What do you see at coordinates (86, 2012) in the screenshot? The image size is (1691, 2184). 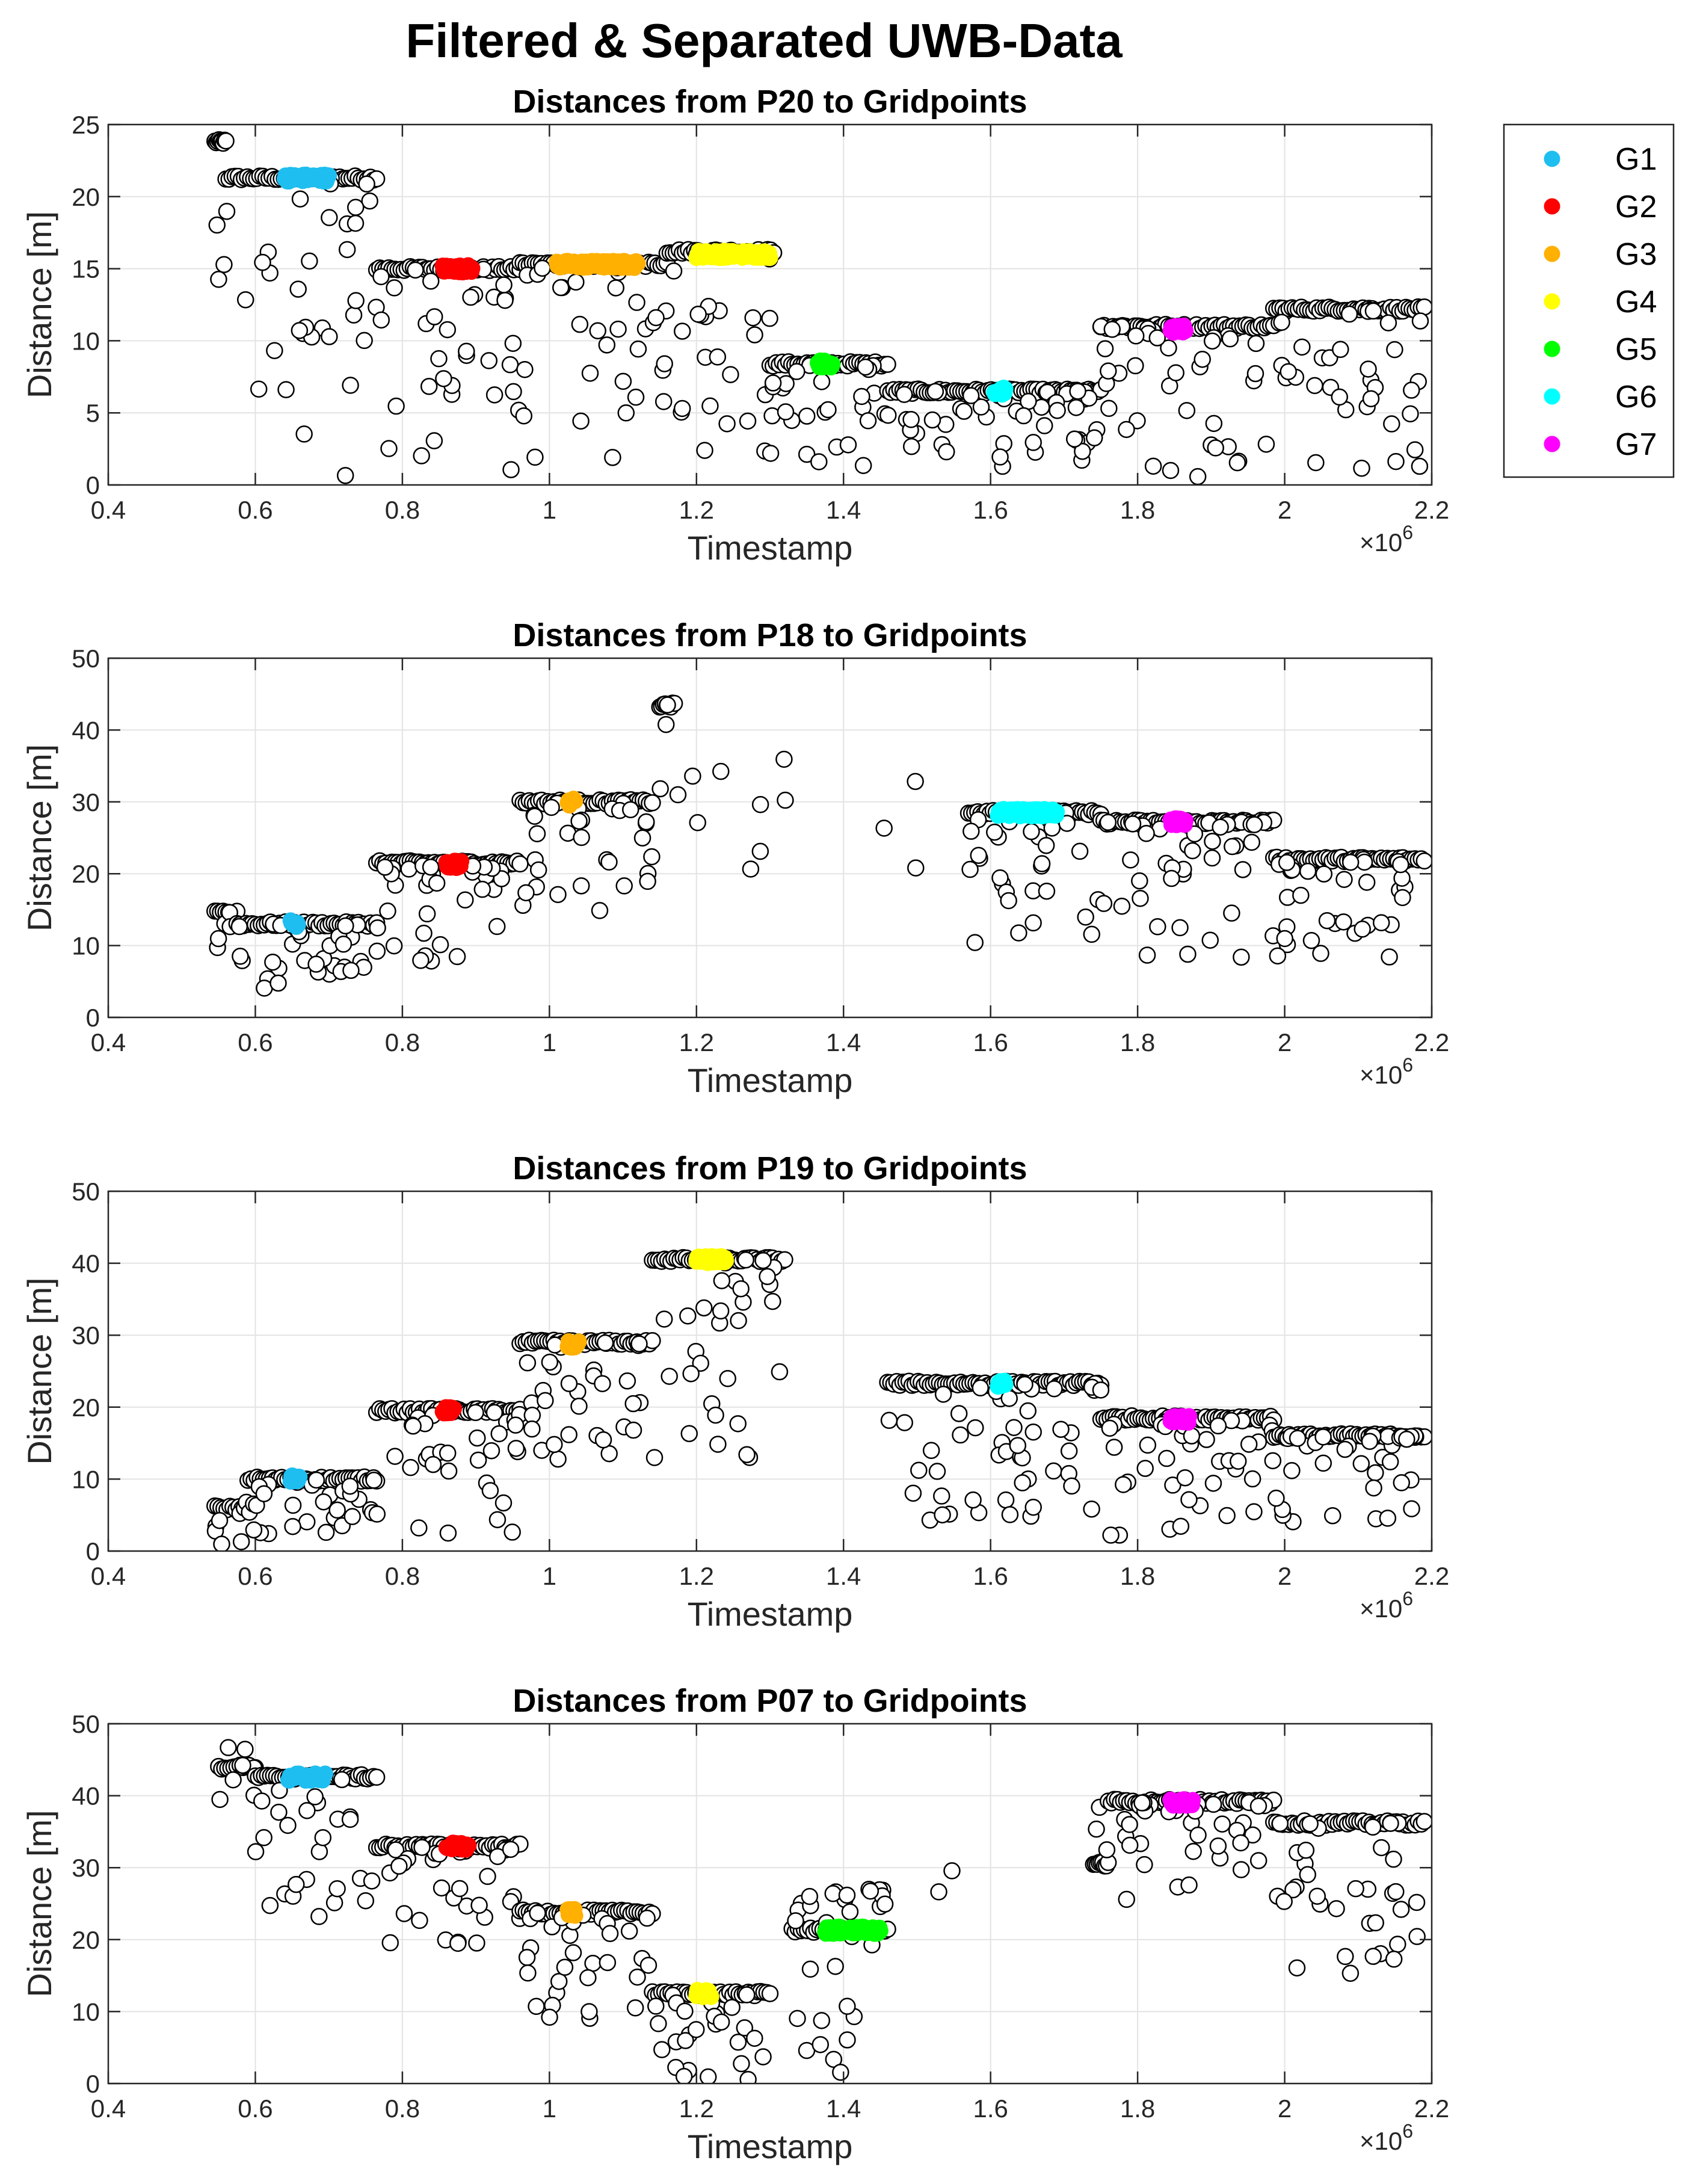 I see `y-tick-label: 10` at bounding box center [86, 2012].